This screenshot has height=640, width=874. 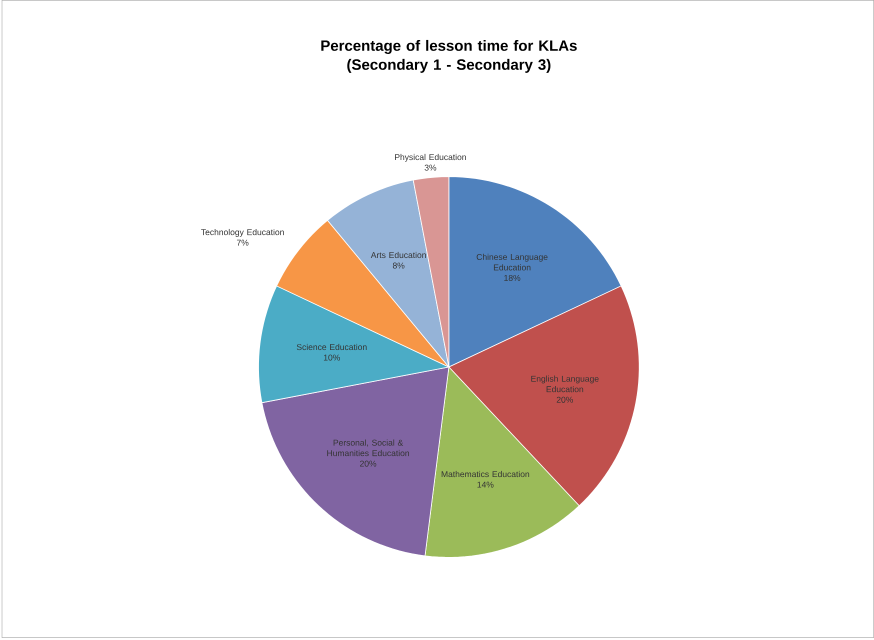 What do you see at coordinates (512, 262) in the screenshot?
I see `slice-label: Chinese Language Education` at bounding box center [512, 262].